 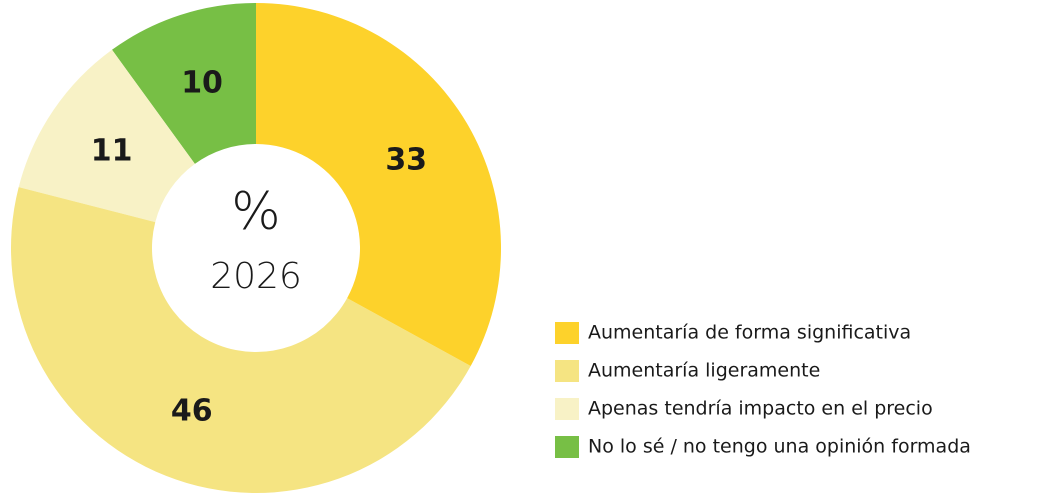 I want to click on value-label: 10, so click(x=202, y=83).